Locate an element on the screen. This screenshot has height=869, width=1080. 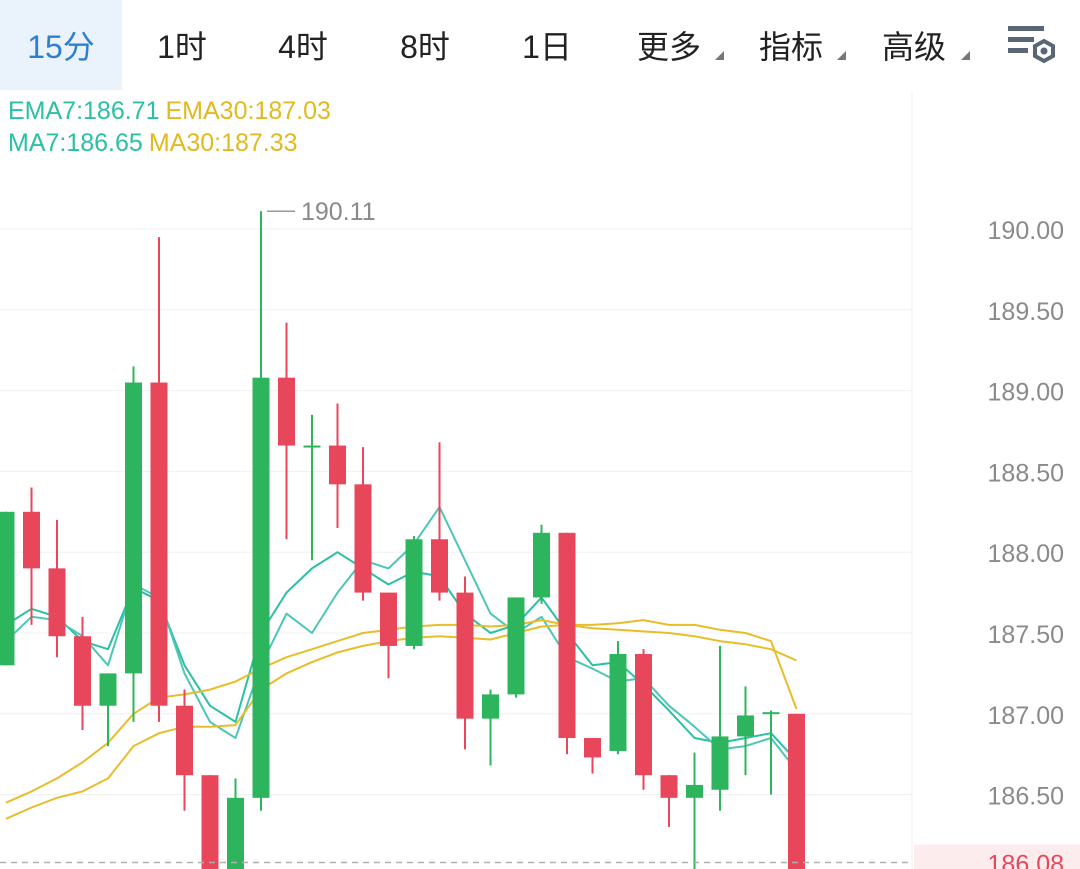
tab-advanced: 高级 is located at coordinates (914, 45).